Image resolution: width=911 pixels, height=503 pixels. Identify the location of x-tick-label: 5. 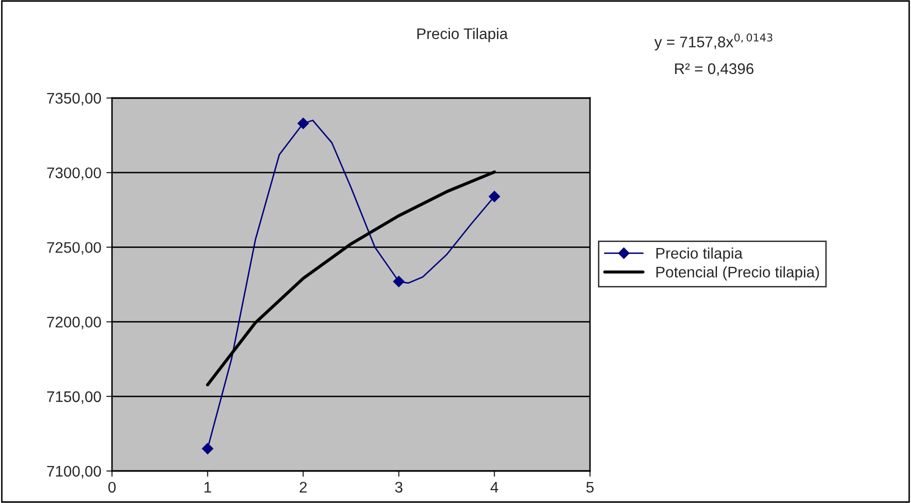
(590, 487).